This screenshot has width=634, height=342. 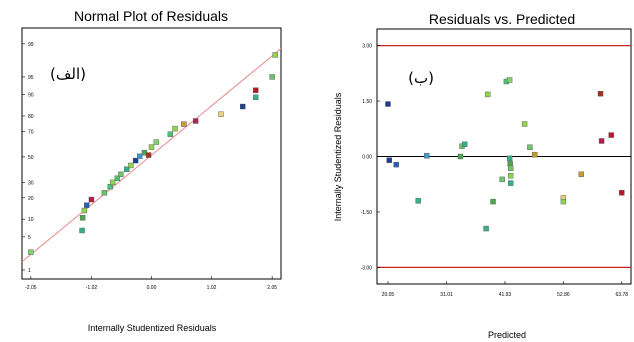 What do you see at coordinates (31, 183) in the screenshot?
I see `left-y-tick-label: 30` at bounding box center [31, 183].